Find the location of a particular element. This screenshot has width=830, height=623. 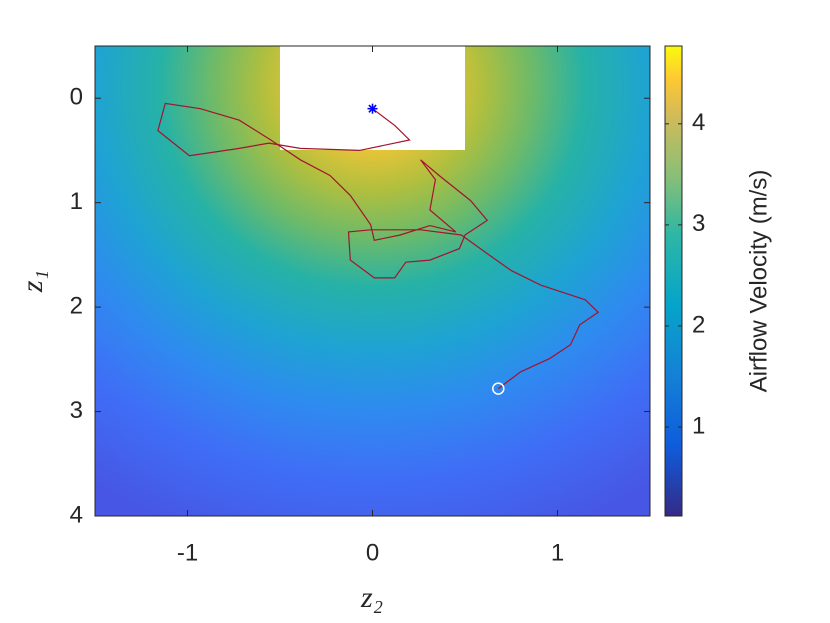

x-axis-label: z₂ is located at coordinates (371, 597).